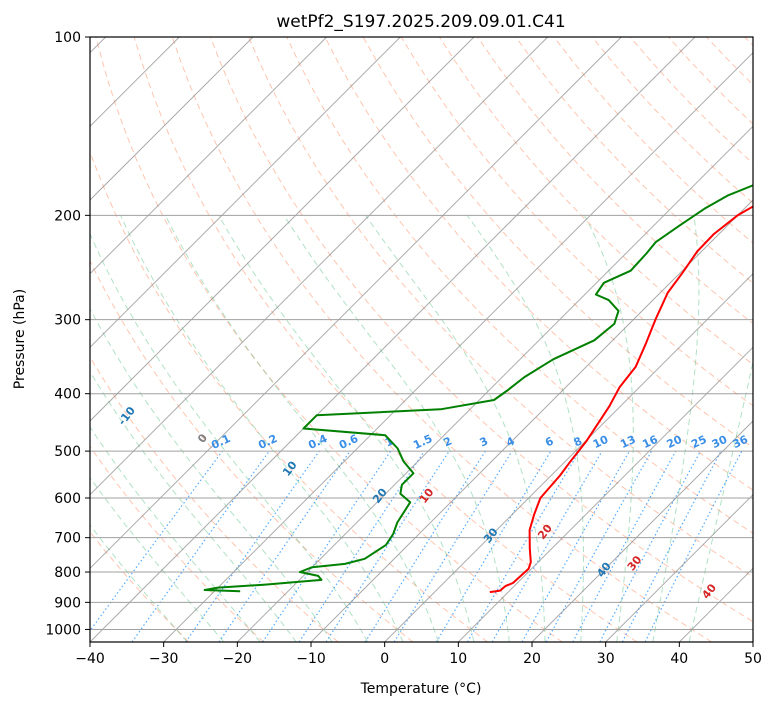 This screenshot has height=708, width=775. I want to click on y-axis-title: Pressure (hPa), so click(20, 339).